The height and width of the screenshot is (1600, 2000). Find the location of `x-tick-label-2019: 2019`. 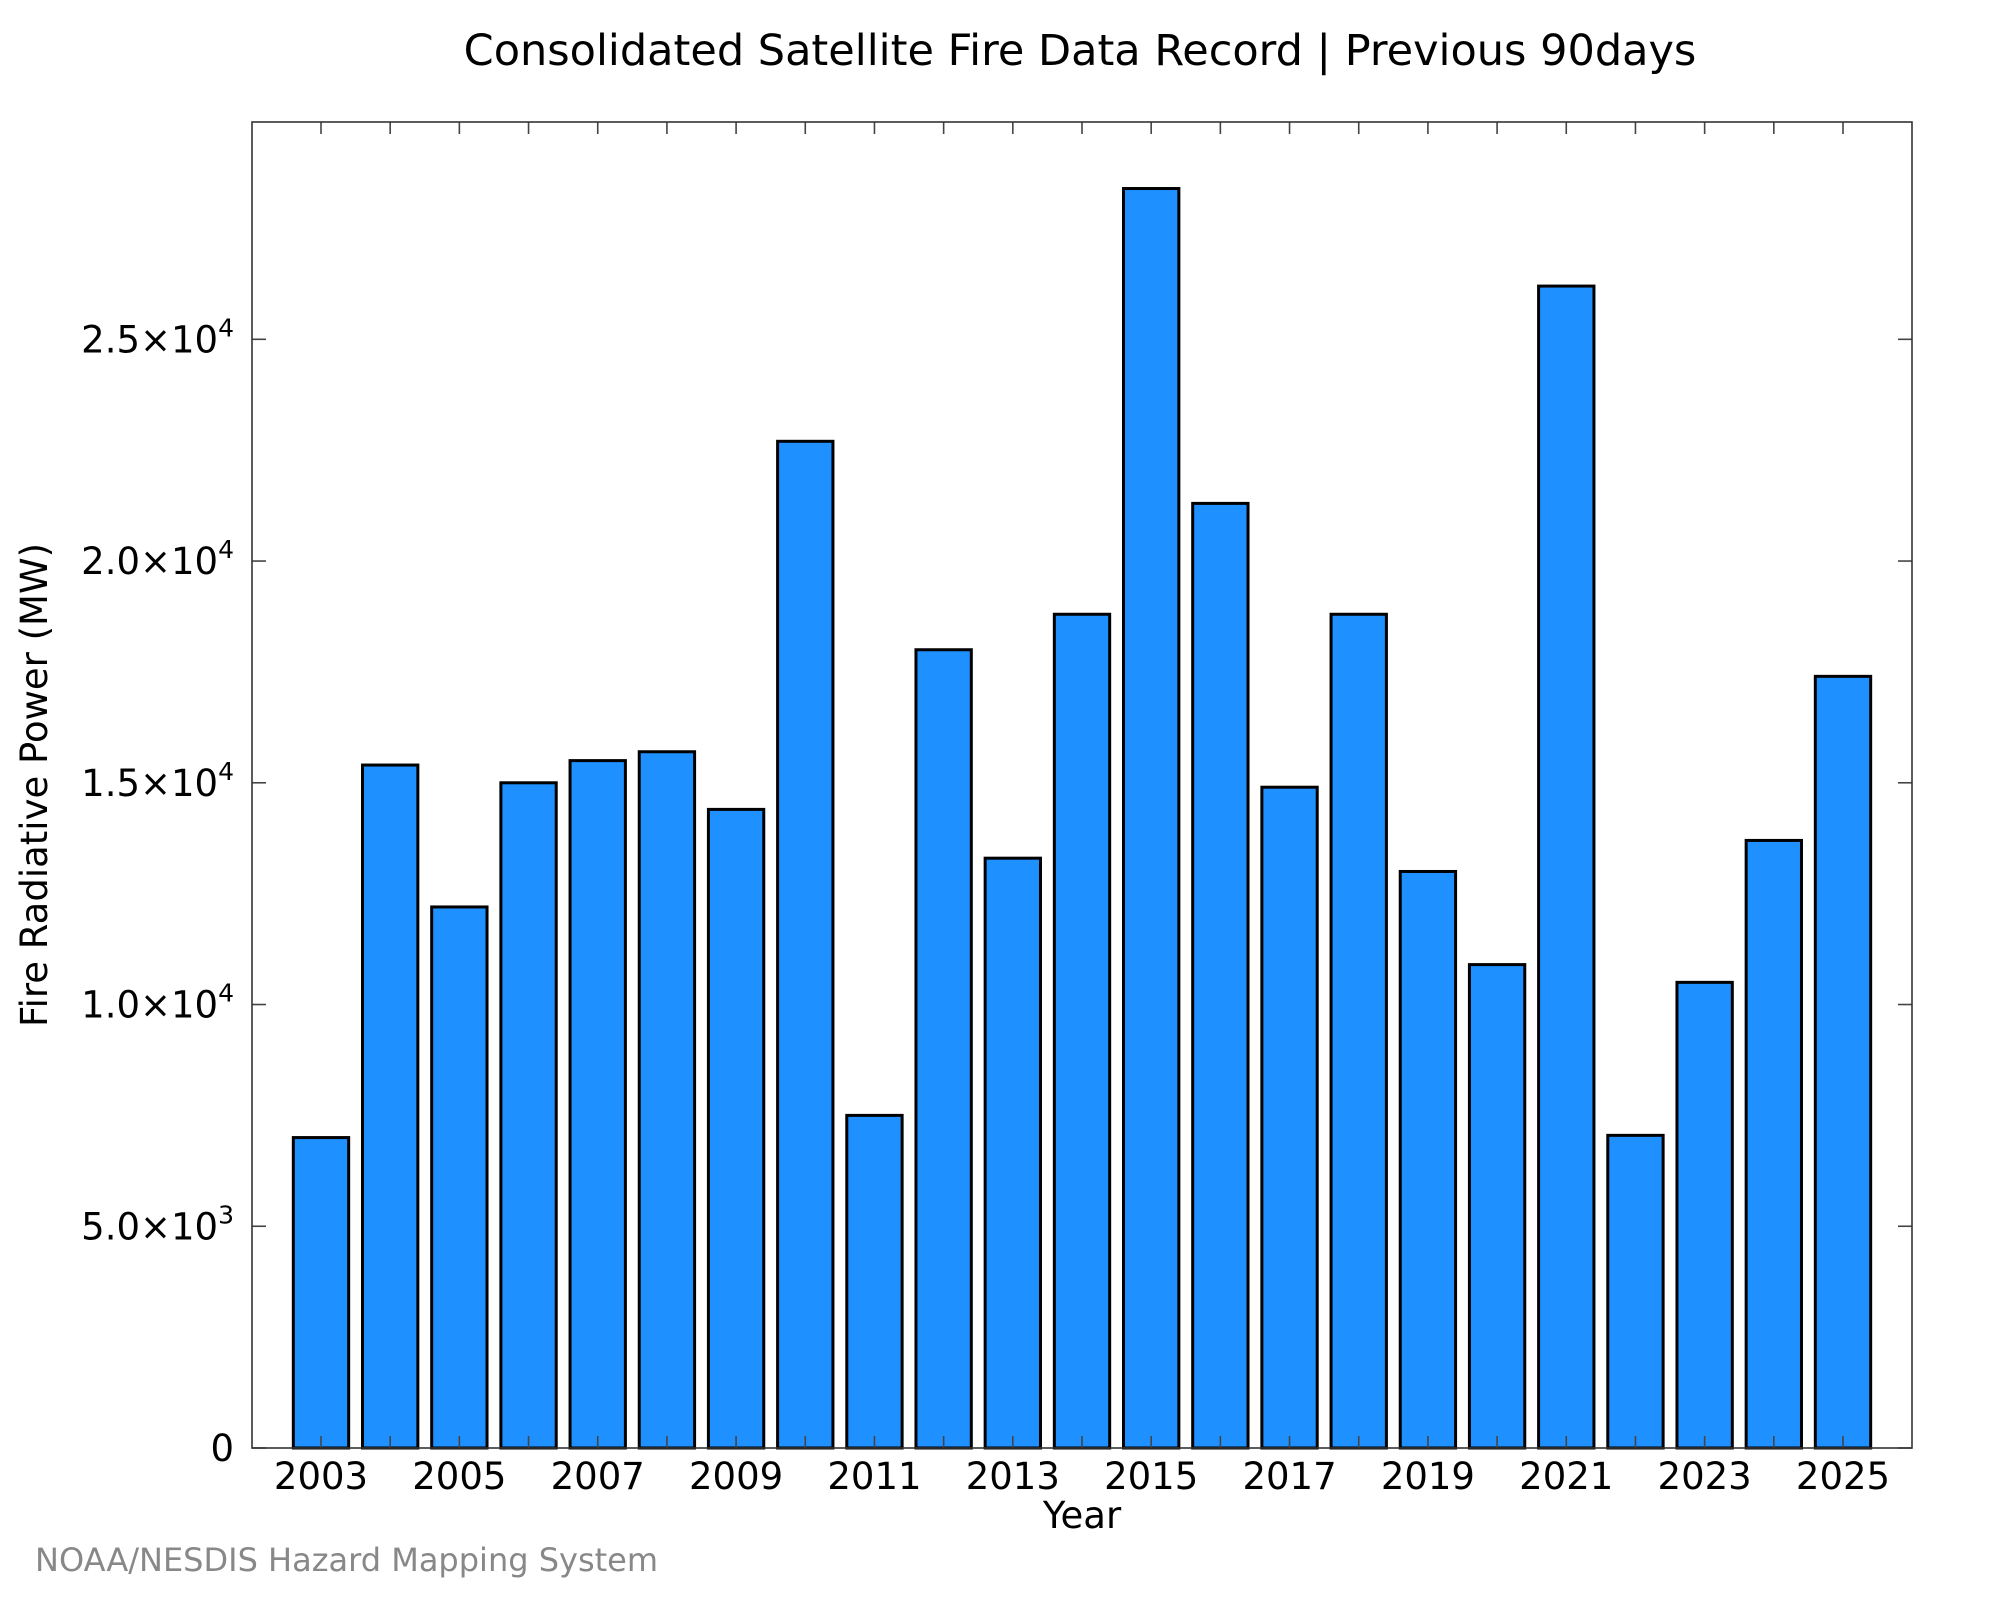

x-tick-label-2019: 2019 is located at coordinates (1428, 1476).